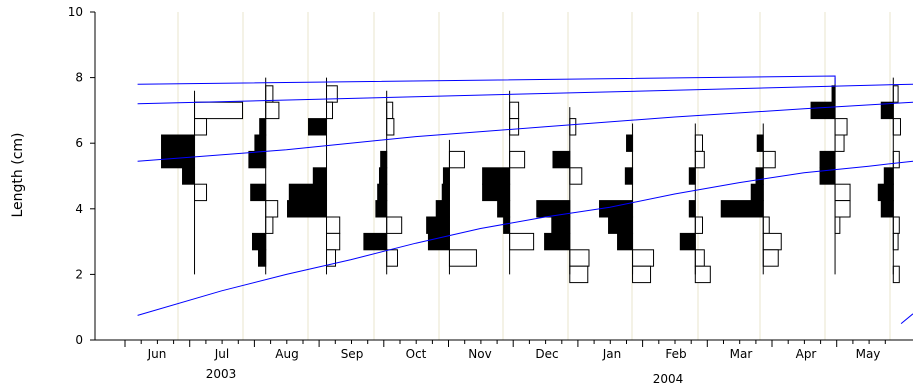 This screenshot has height=389, width=913. I want to click on sample-aug, so click(314, 176).